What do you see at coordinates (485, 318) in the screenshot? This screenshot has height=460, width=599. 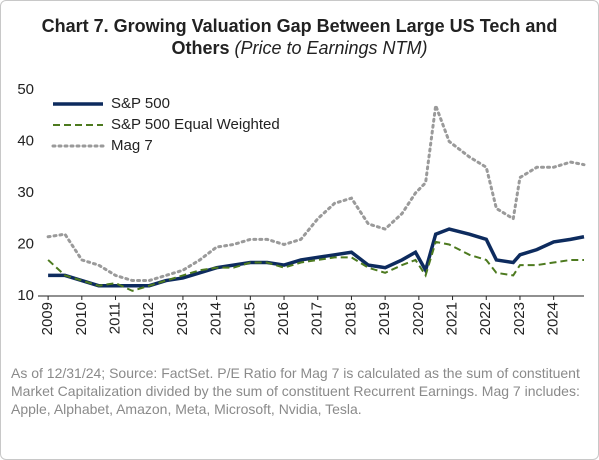 I see `x-tick-label: 2022` at bounding box center [485, 318].